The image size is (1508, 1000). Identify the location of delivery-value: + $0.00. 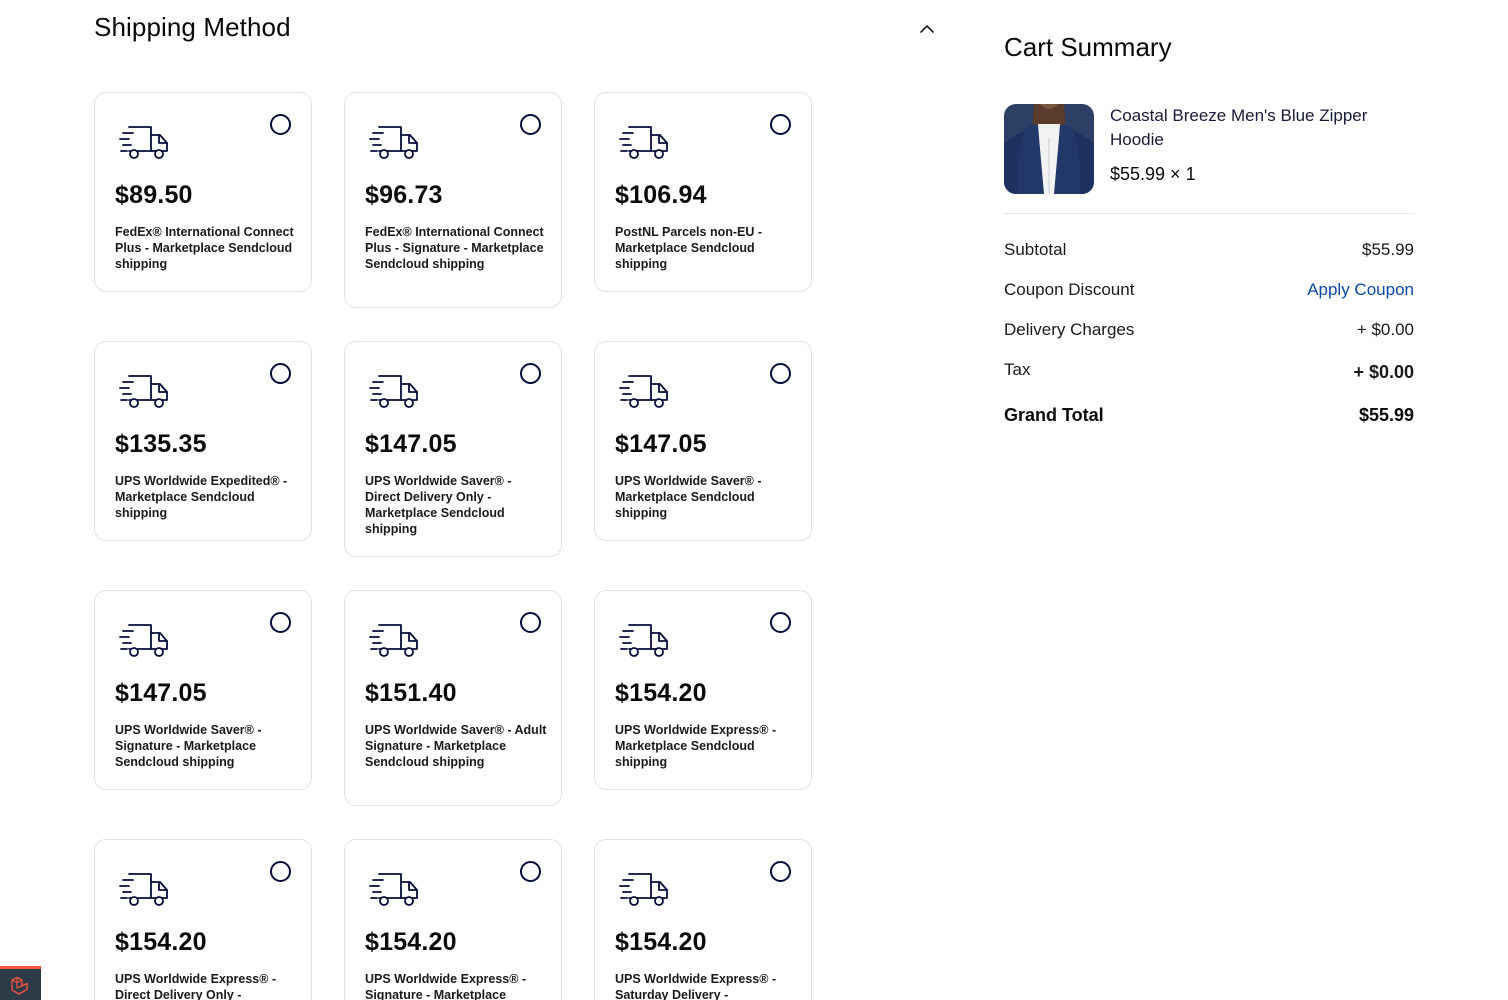
(1385, 329).